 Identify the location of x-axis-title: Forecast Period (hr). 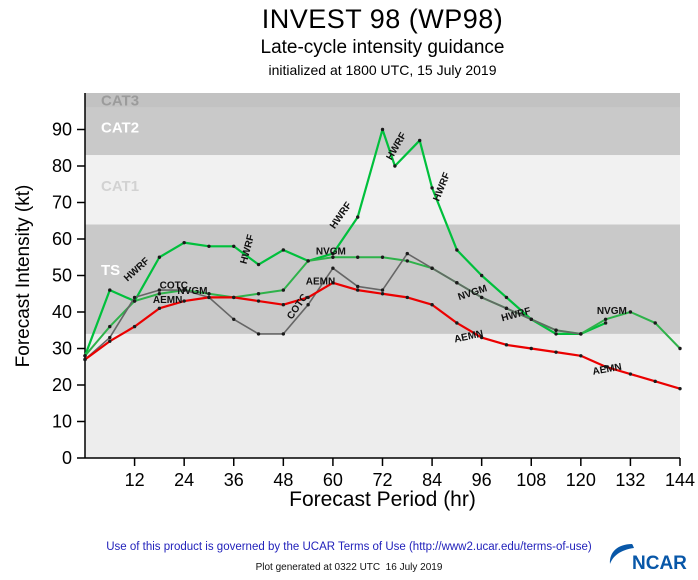
(382, 499).